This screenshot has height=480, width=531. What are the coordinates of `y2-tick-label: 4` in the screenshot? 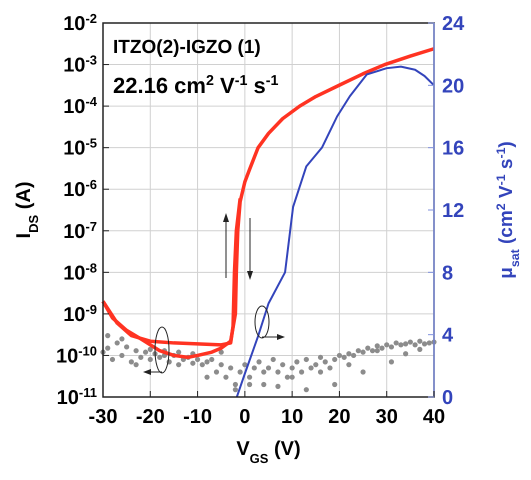 It's located at (448, 335).